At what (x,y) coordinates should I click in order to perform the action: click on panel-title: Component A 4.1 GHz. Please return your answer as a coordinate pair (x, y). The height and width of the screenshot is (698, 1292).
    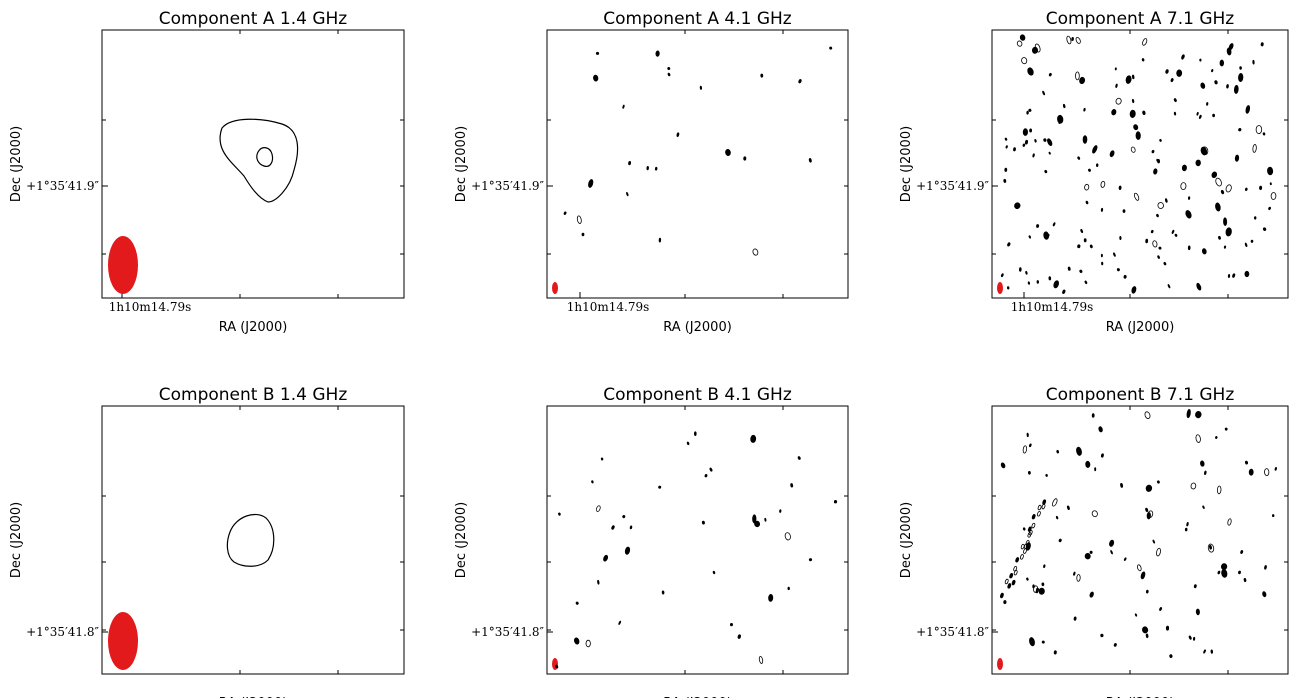
    Looking at the image, I should click on (697, 19).